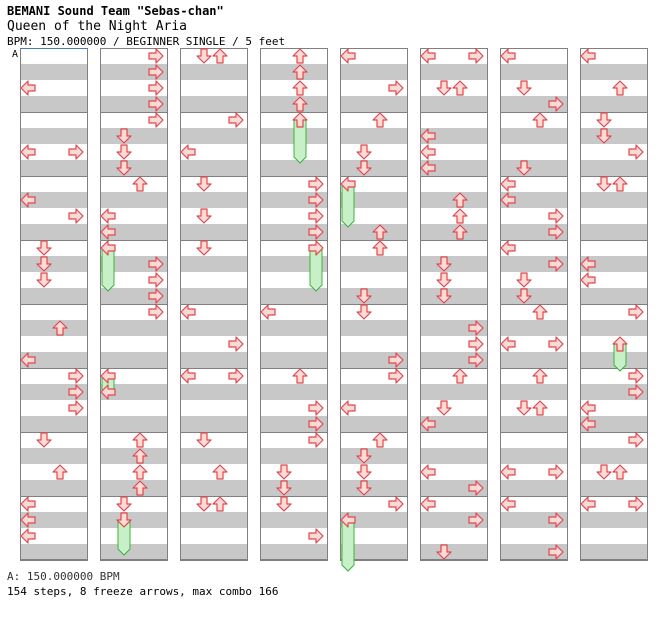 Image resolution: width=672 pixels, height=620 pixels. I want to click on artist-name: BEMANI Sound Team "Sebas-chan", so click(115, 11).